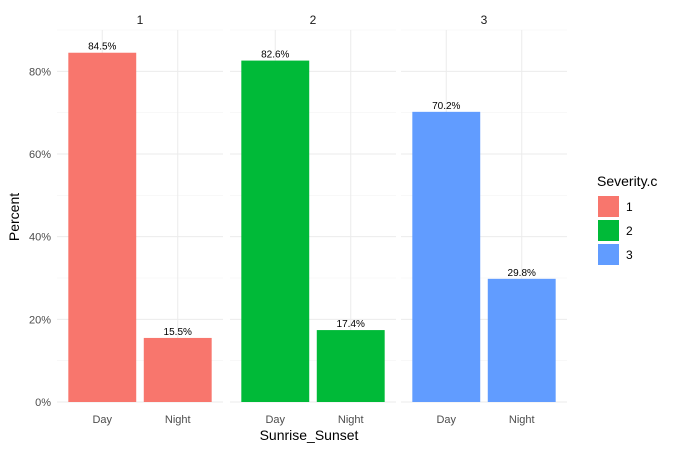 The height and width of the screenshot is (450, 676). Describe the element at coordinates (14, 217) in the screenshot. I see `y-axis-title: Percent` at that location.